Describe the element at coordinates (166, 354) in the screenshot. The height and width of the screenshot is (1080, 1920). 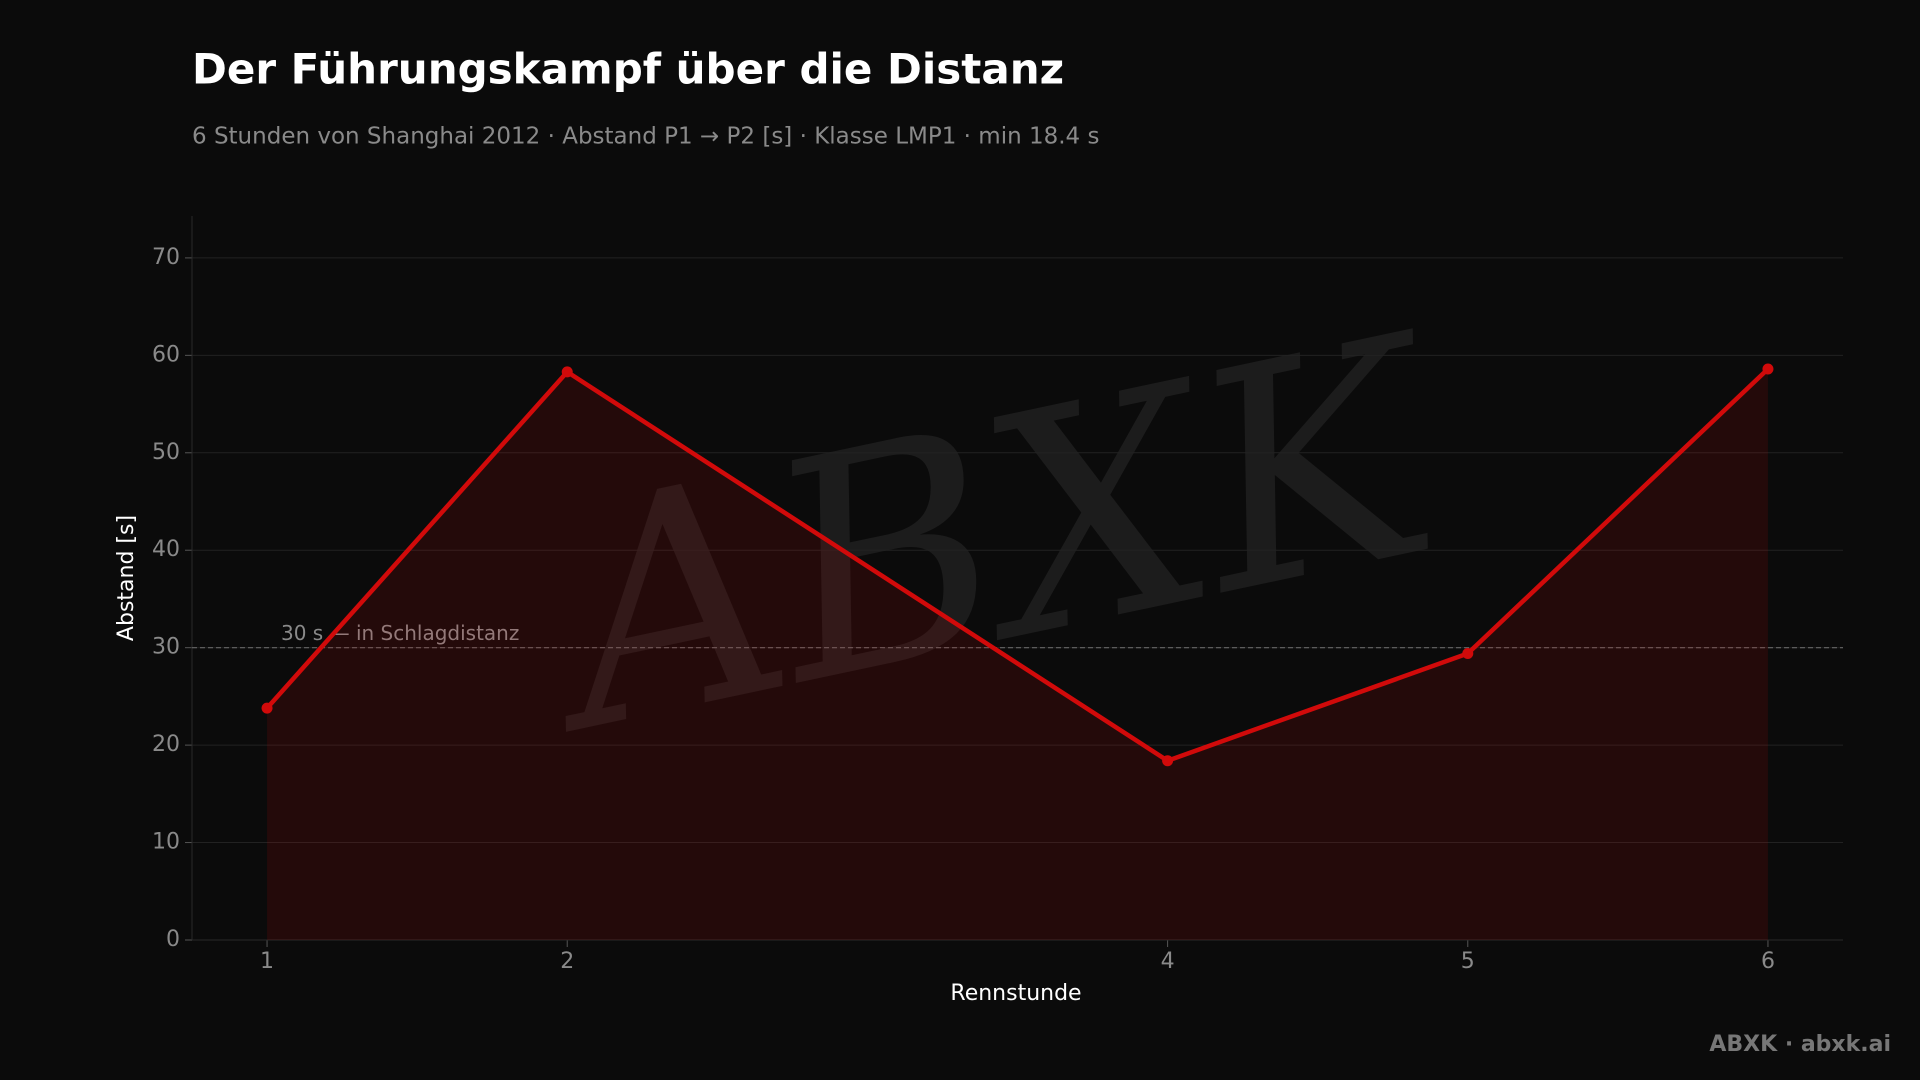
I see `y-tick-label: 60` at that location.